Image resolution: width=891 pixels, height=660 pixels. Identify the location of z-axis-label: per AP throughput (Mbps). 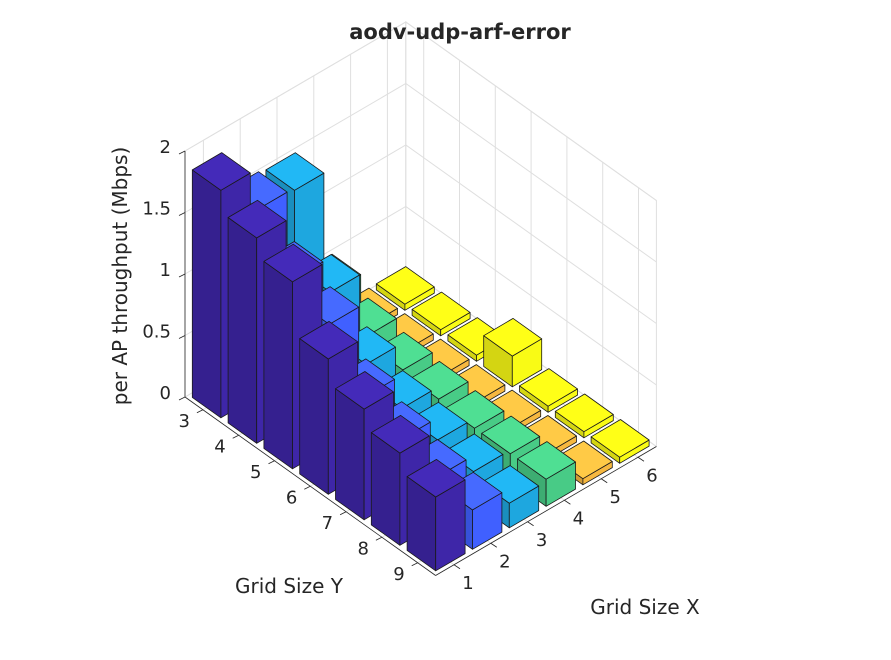
(120, 276).